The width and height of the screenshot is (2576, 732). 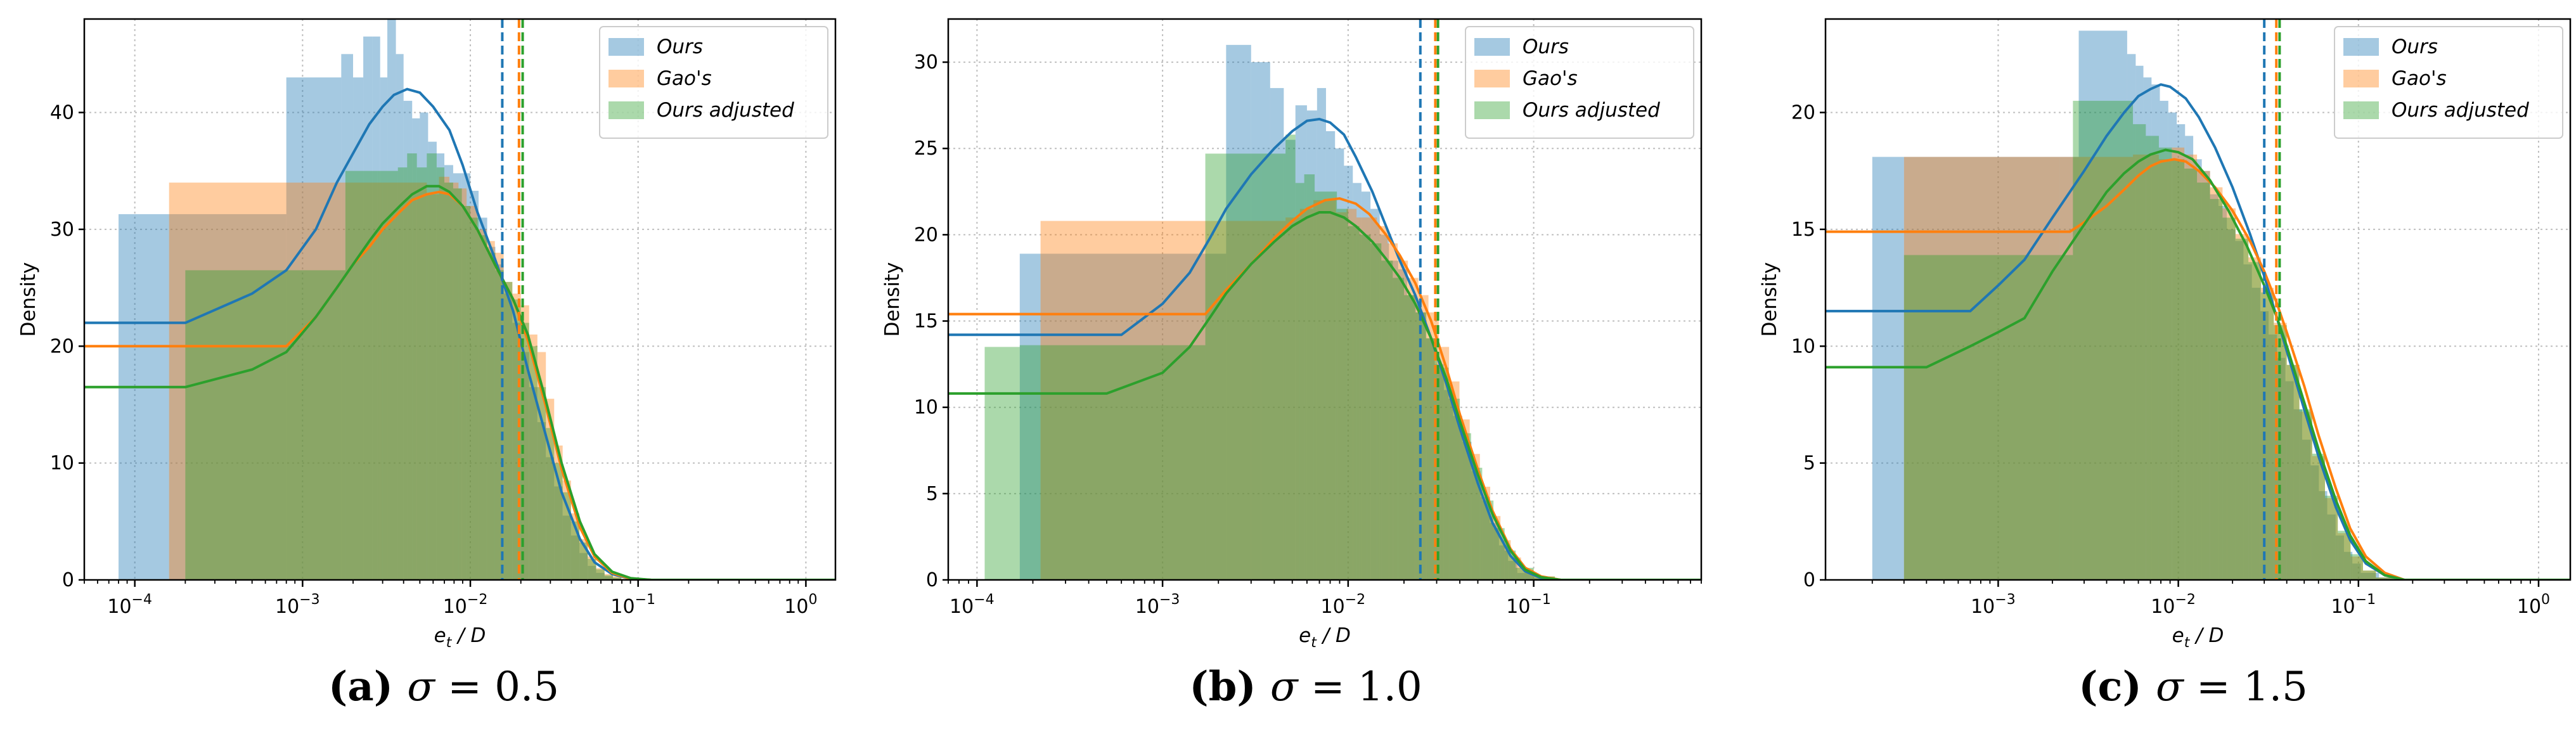 I want to click on legend-box, so click(x=713, y=82).